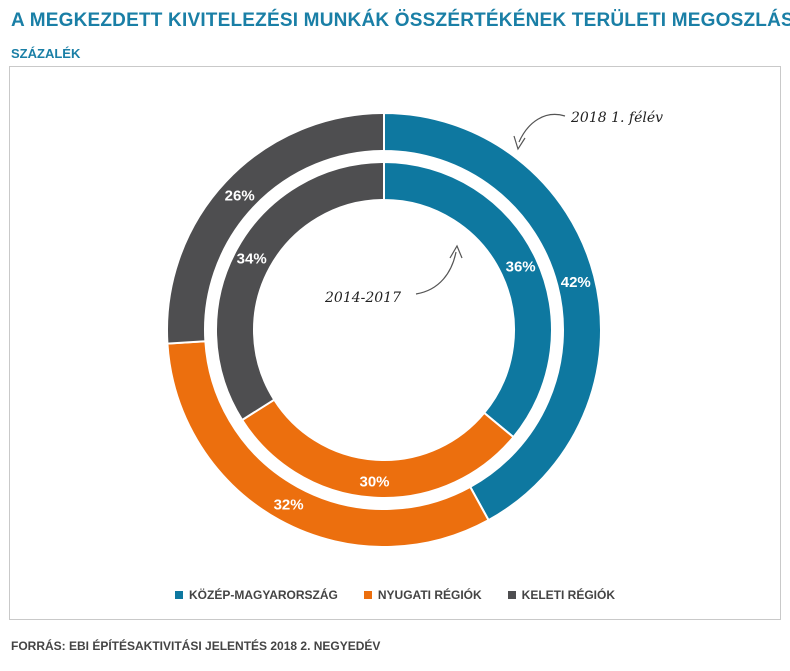 Image resolution: width=790 pixels, height=671 pixels. What do you see at coordinates (362, 298) in the screenshot?
I see `annotation-inner-label: 2014-2017` at bounding box center [362, 298].